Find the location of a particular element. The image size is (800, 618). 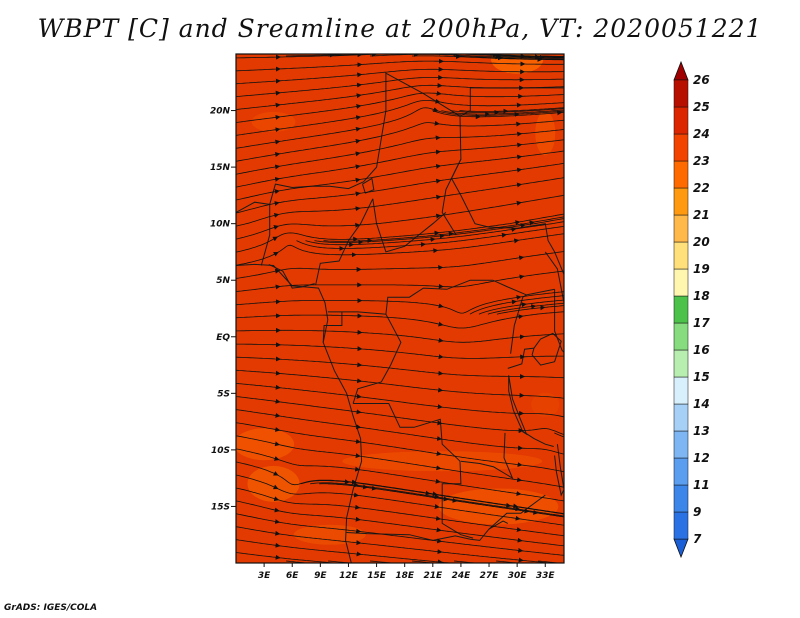

colorbar-label: 26 is located at coordinates (701, 80).